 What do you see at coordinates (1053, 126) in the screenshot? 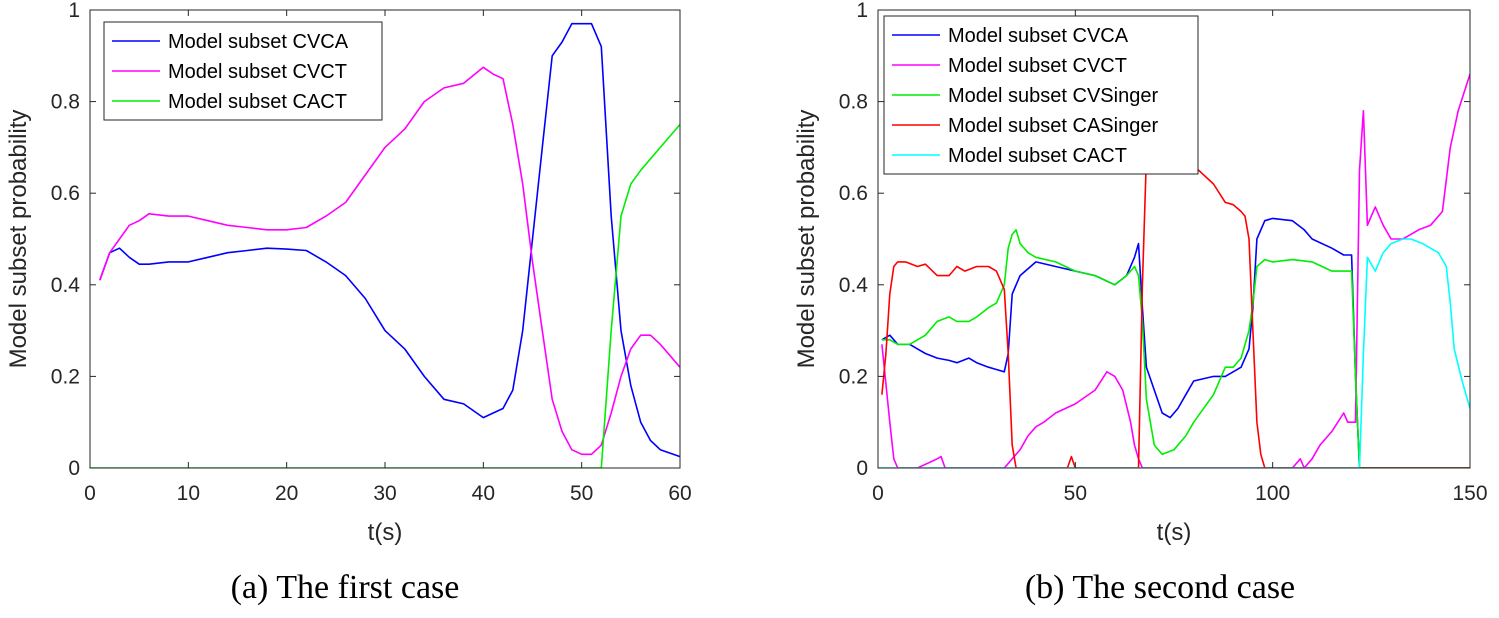
I see `legend-label: Model subset CASinger` at bounding box center [1053, 126].